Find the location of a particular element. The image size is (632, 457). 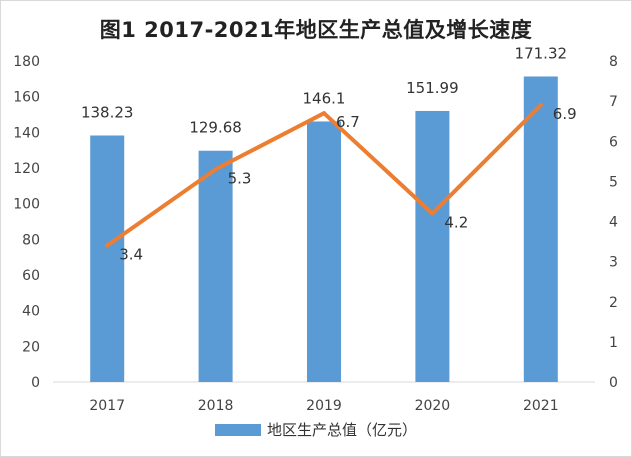

y-left-tick-label: 20 is located at coordinates (31, 347).